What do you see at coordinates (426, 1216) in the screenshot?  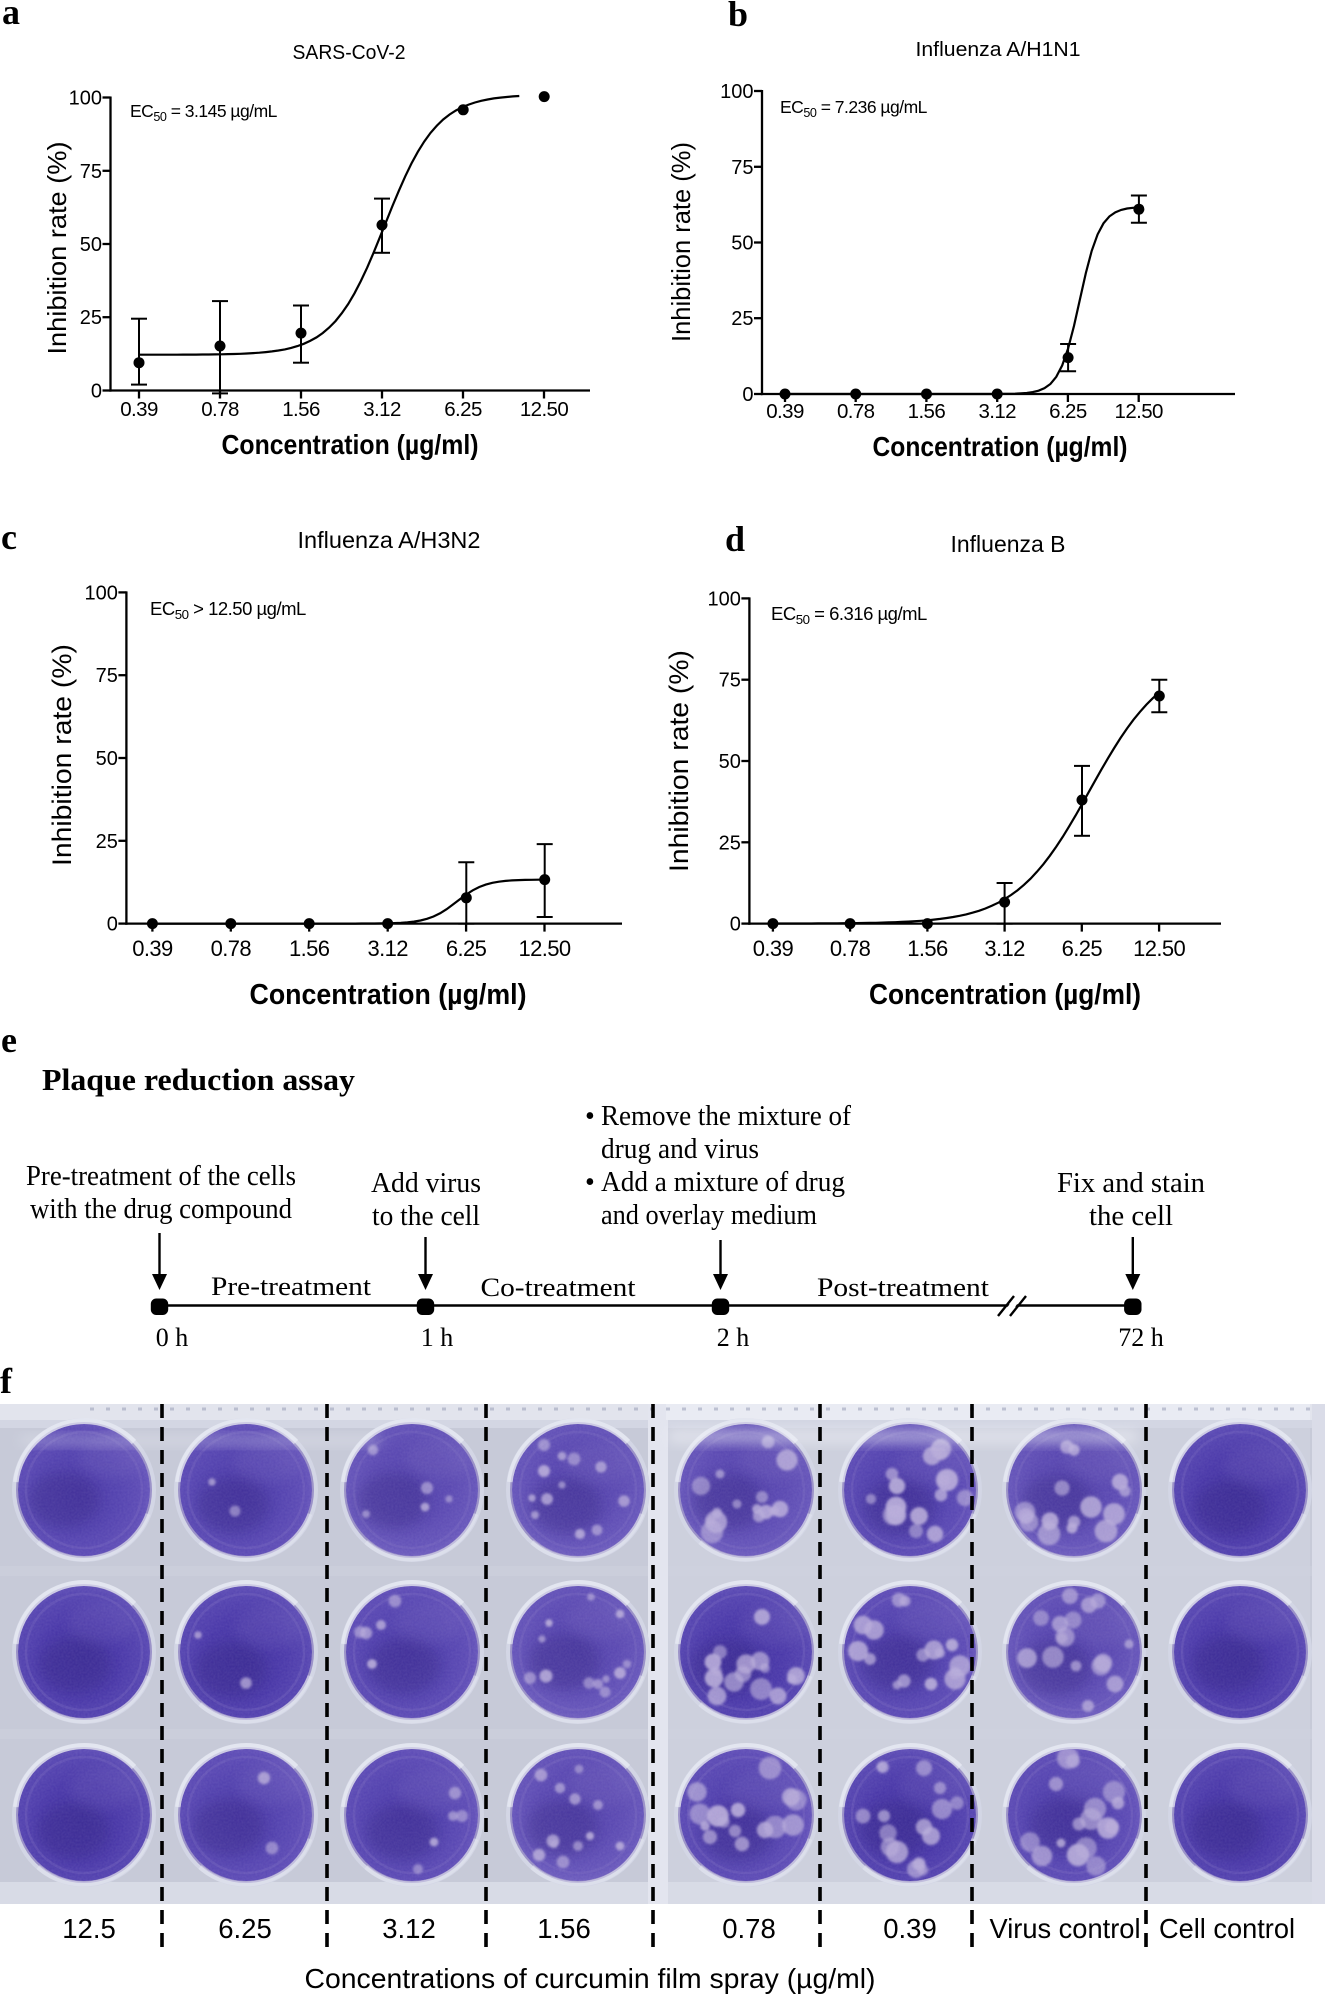 I see `svg-text: to the cell` at bounding box center [426, 1216].